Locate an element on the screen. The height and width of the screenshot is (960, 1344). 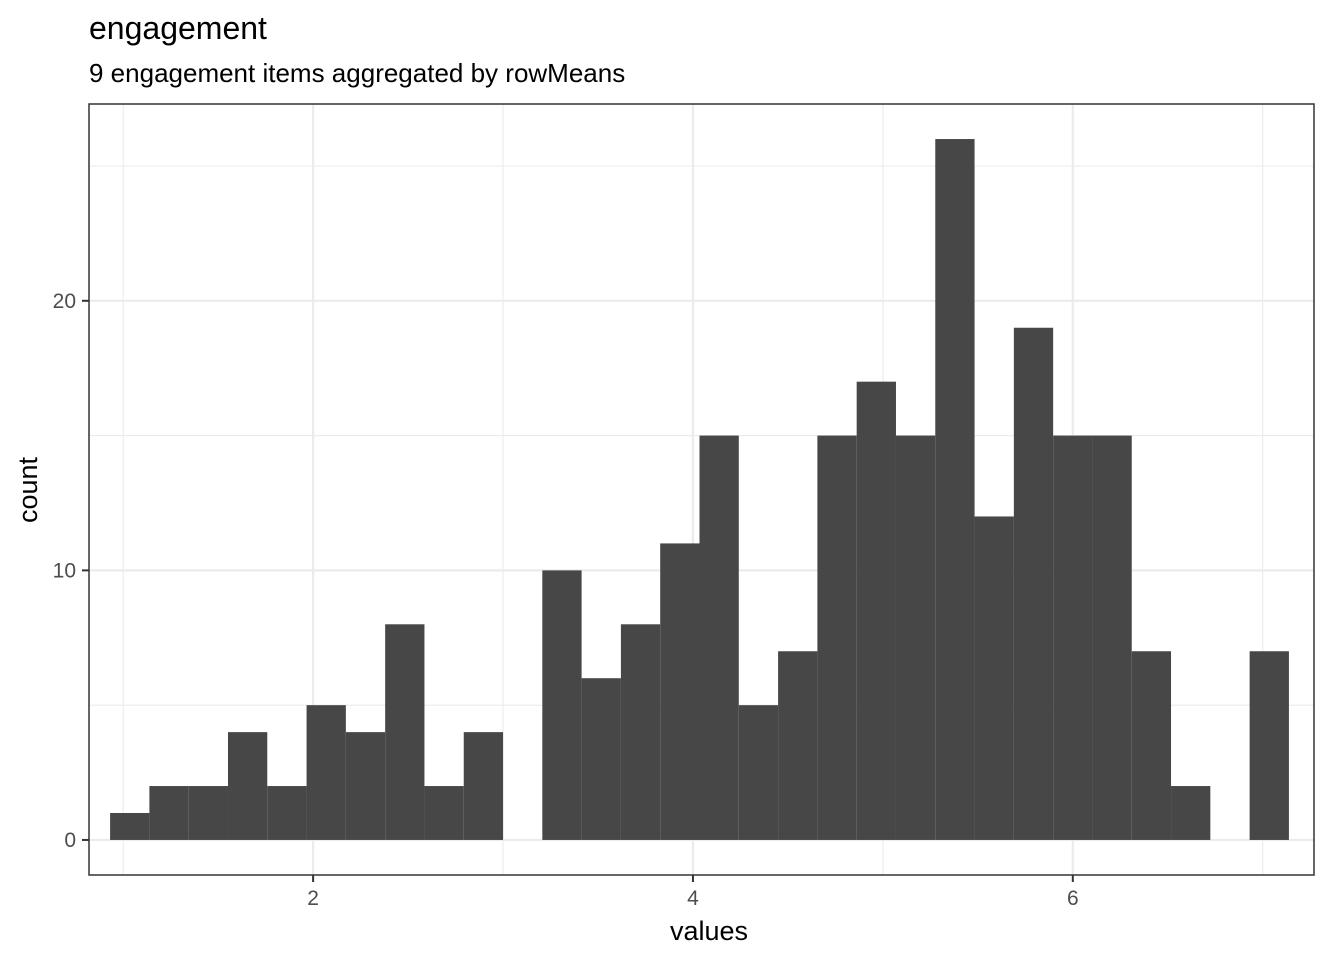
x-tick-label: 6 is located at coordinates (1073, 898).